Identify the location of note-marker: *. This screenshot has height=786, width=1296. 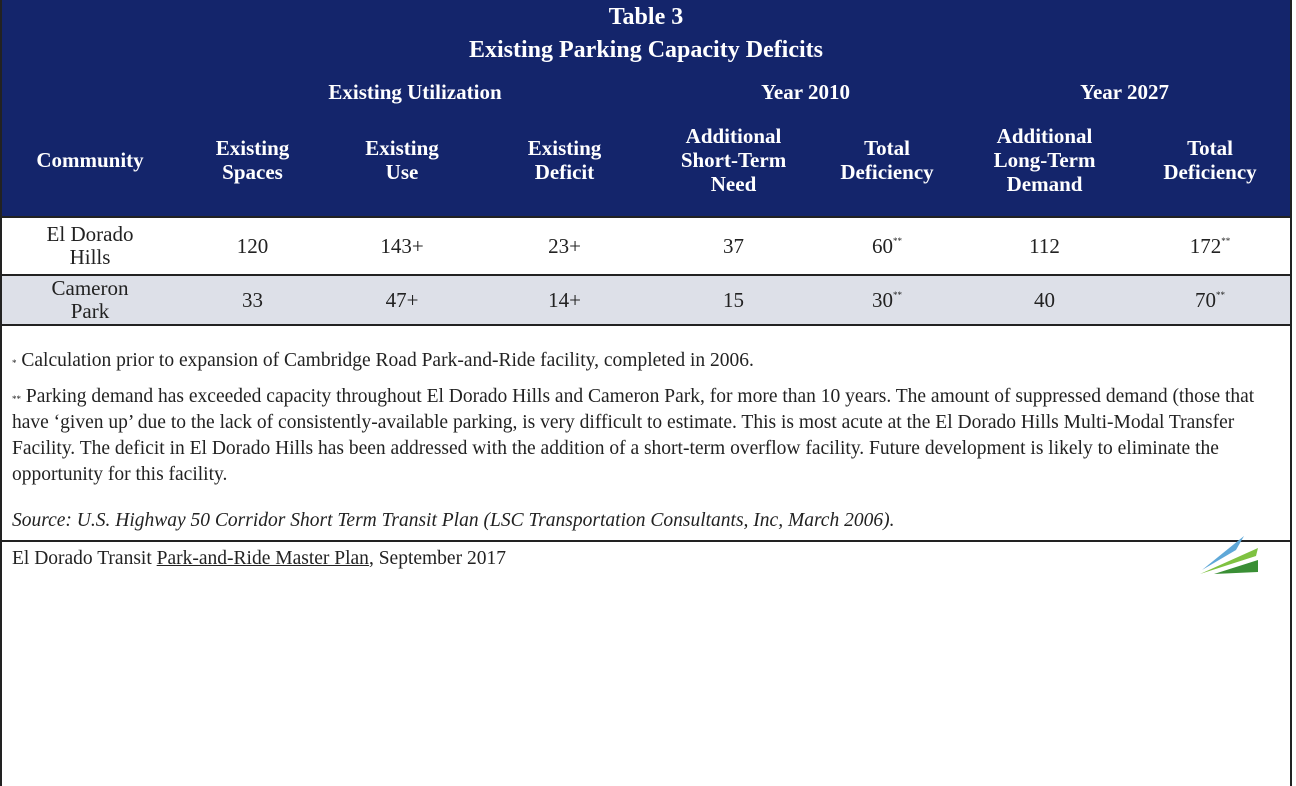
(14, 363).